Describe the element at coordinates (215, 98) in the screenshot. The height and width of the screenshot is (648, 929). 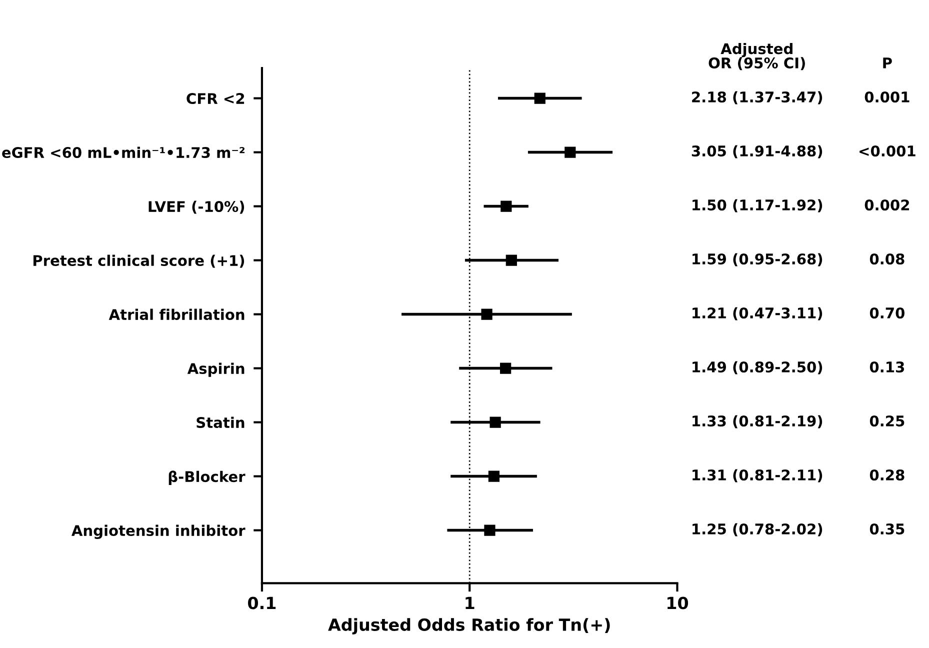
I see `y-tick-label: CFR <2` at that location.